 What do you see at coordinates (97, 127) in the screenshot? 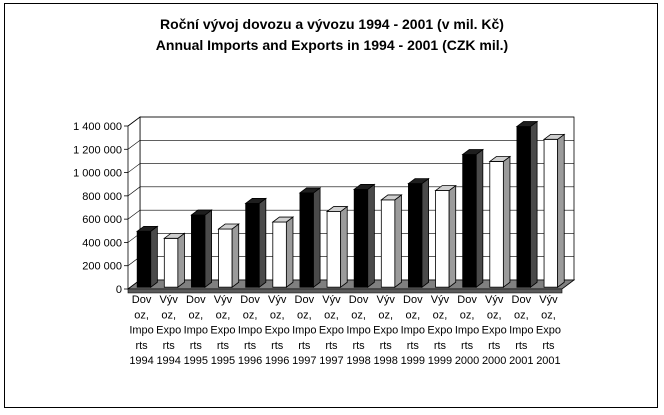
I see `y-tick-label: 1 400 000` at bounding box center [97, 127].